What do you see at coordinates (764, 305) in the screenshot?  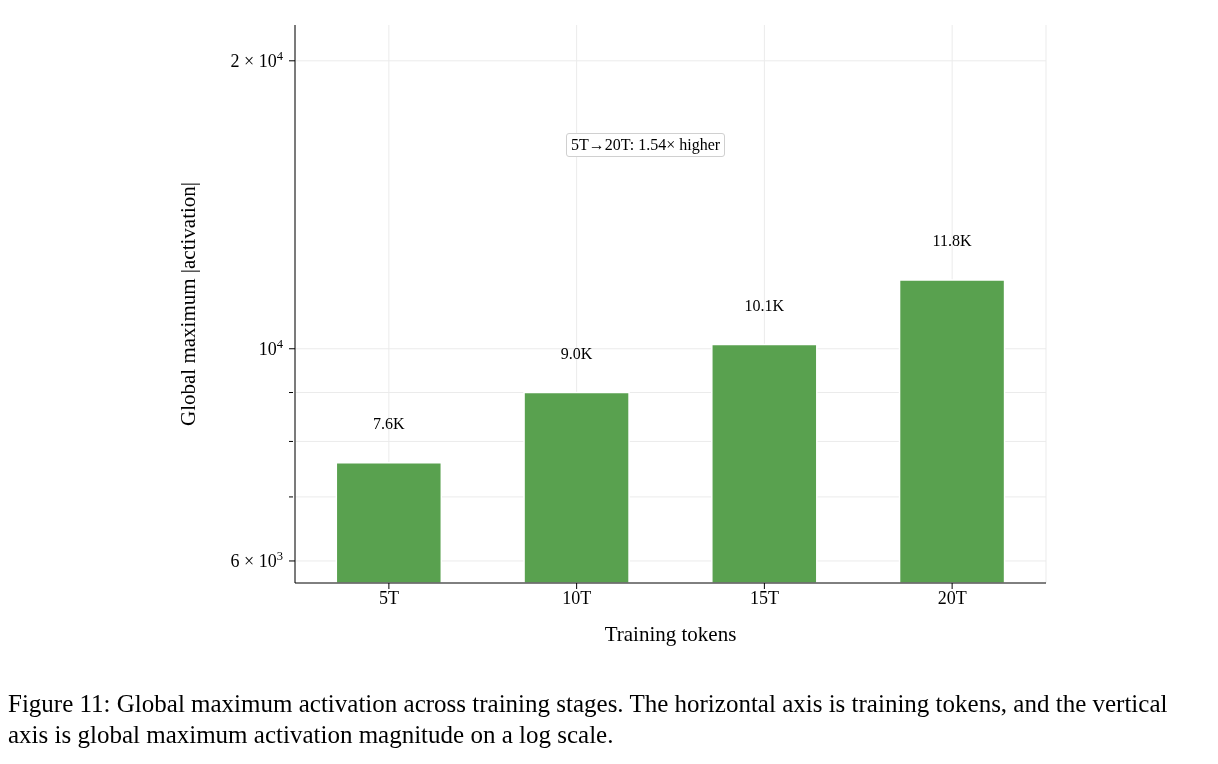 I see `data-label: 10.1K` at bounding box center [764, 305].